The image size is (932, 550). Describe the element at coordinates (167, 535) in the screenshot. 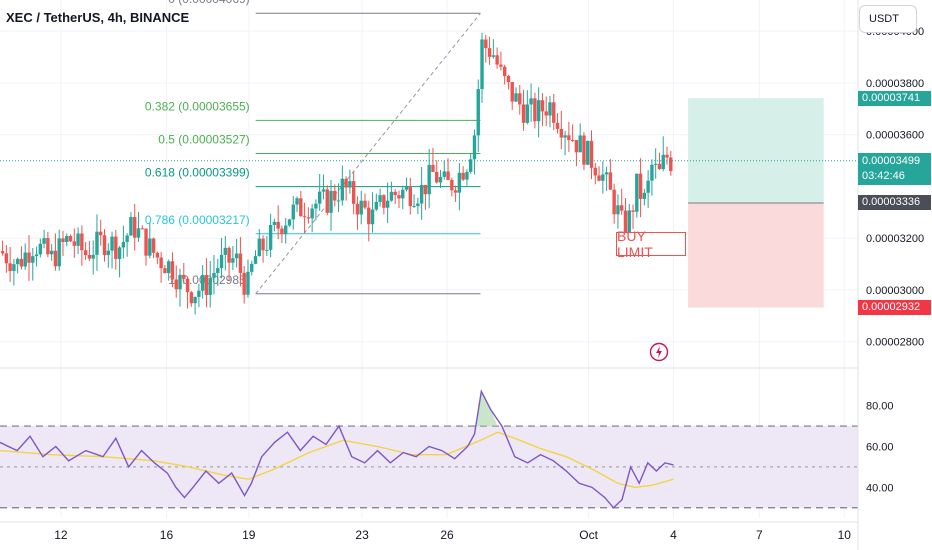

I see `time-tick-label: 16` at that location.